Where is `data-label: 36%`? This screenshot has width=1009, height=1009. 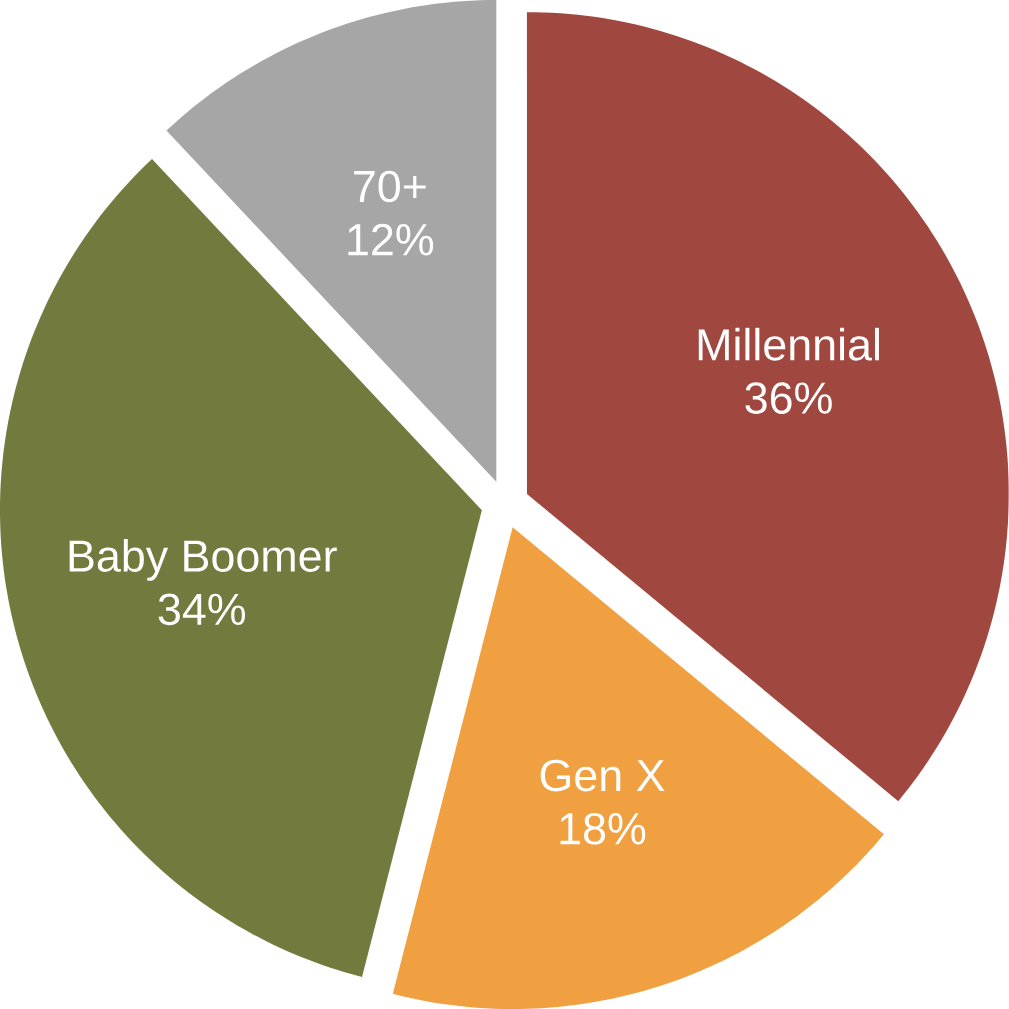 data-label: 36% is located at coordinates (788, 398).